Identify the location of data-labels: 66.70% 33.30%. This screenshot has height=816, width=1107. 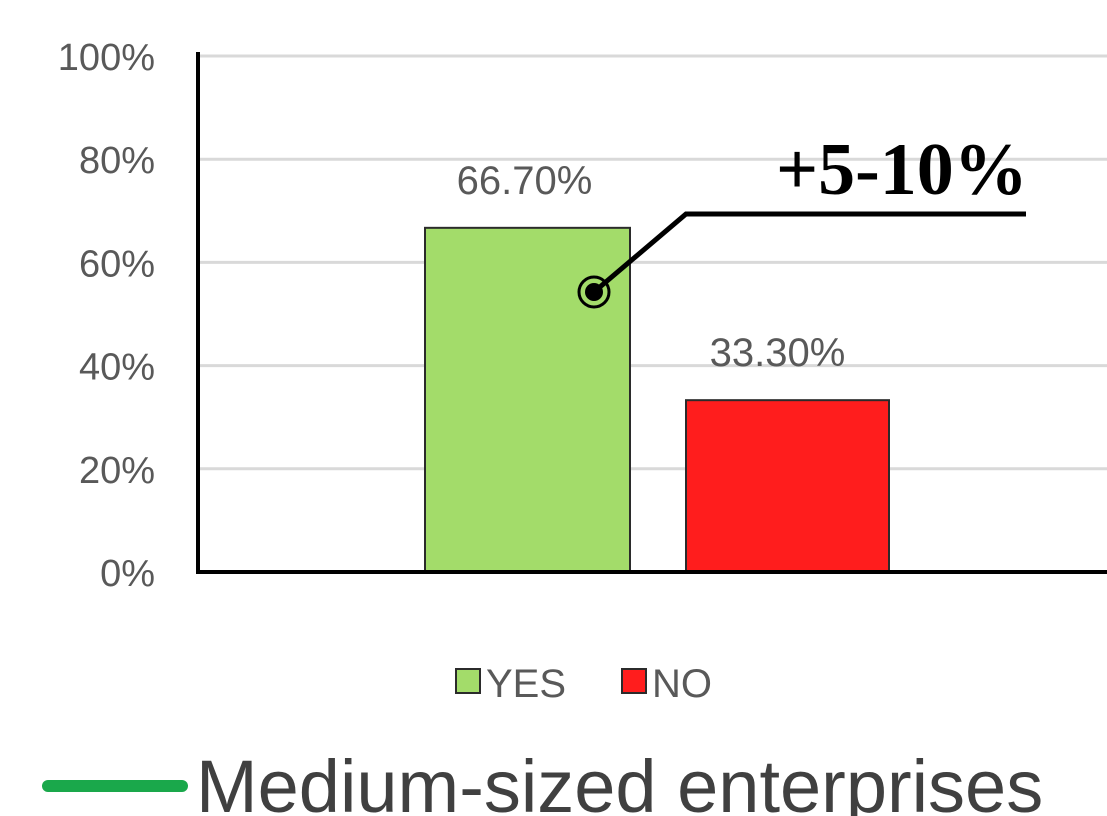
(651, 267).